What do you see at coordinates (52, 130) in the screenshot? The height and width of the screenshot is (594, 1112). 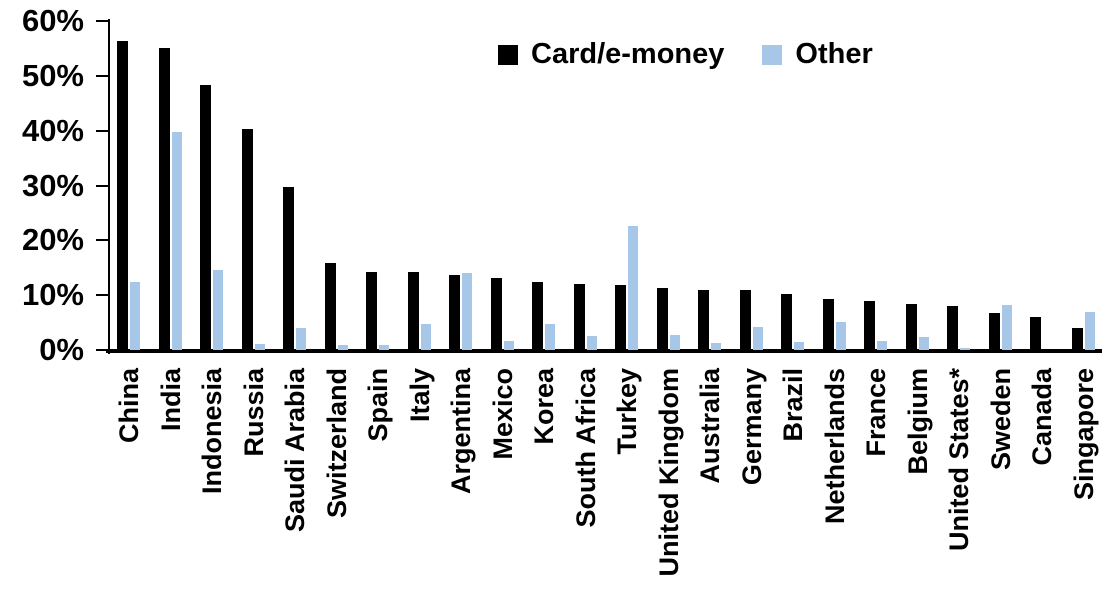 I see `y-tick-label: 40%` at bounding box center [52, 130].